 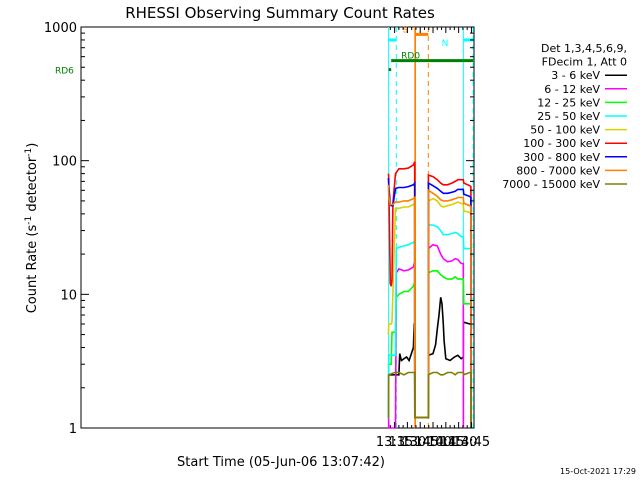 What do you see at coordinates (419, 442) in the screenshot?
I see `x-tick-label: 13:45` at bounding box center [419, 442].